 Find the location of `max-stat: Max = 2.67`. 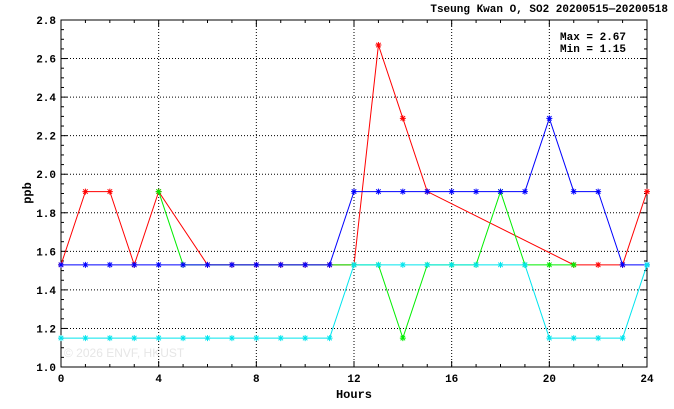

max-stat: Max = 2.67 is located at coordinates (593, 38).